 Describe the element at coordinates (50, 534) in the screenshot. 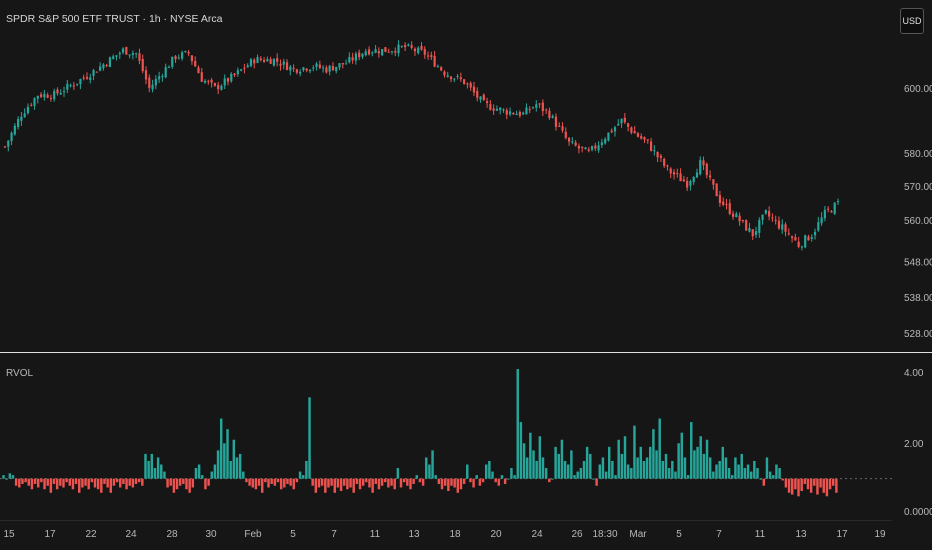

I see `date-tick-label: 17` at that location.